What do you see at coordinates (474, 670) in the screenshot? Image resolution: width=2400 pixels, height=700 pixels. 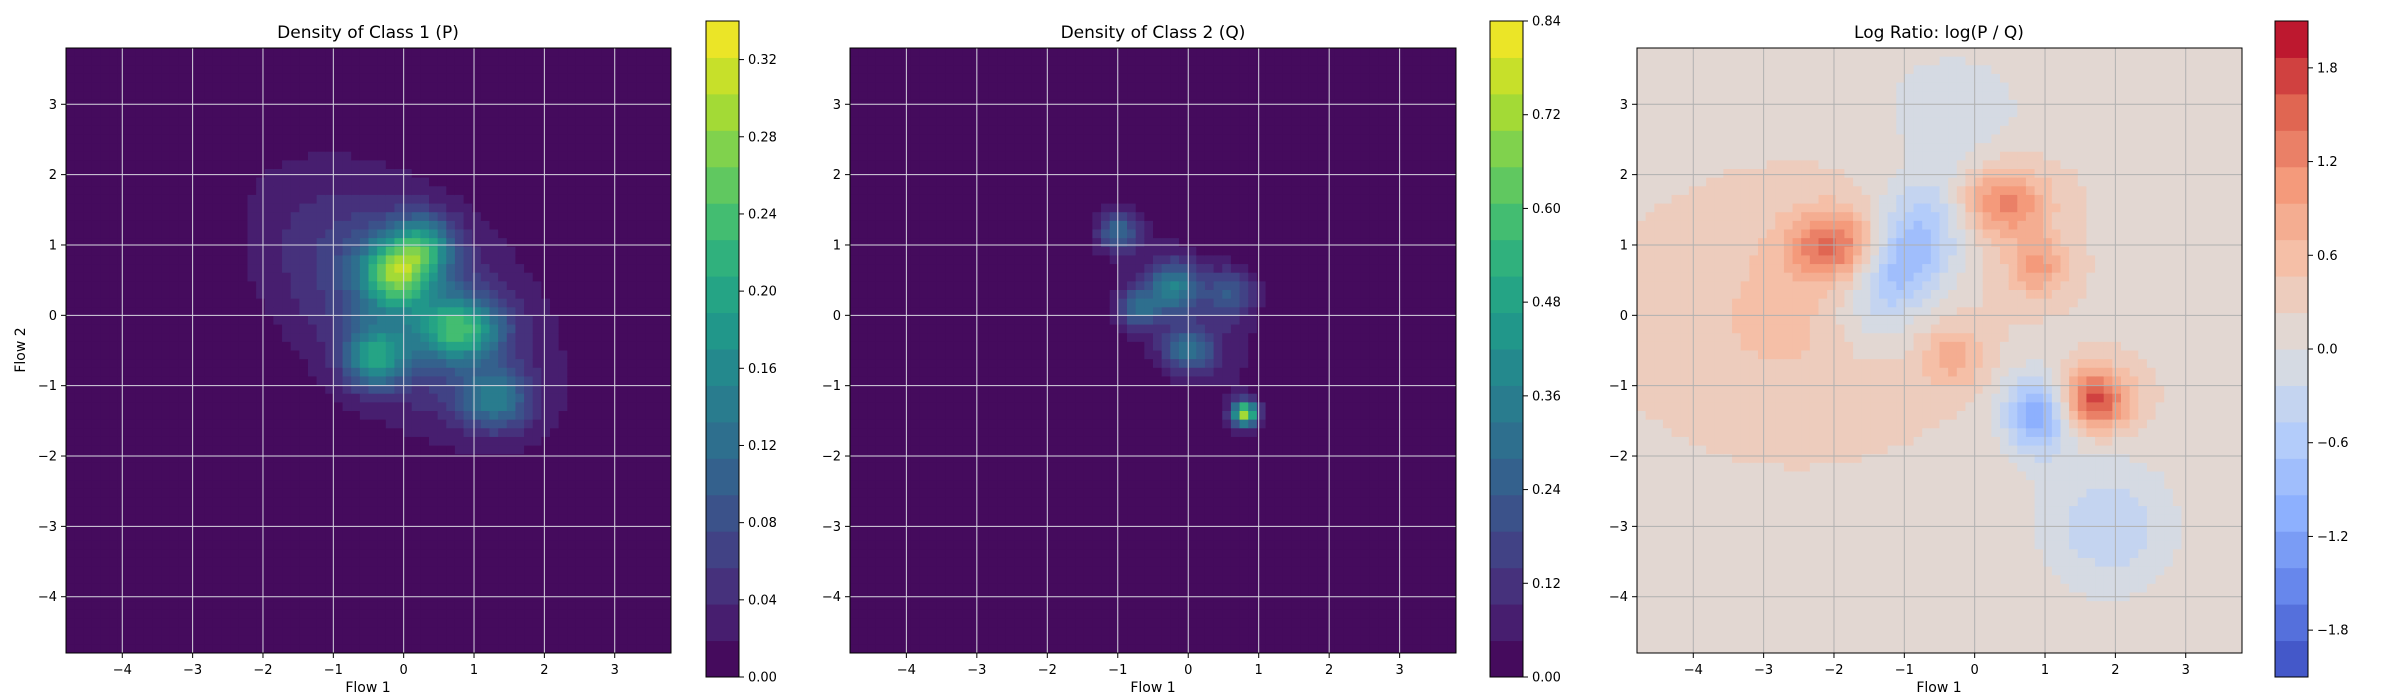 I see `x-tick-label: 1` at bounding box center [474, 670].